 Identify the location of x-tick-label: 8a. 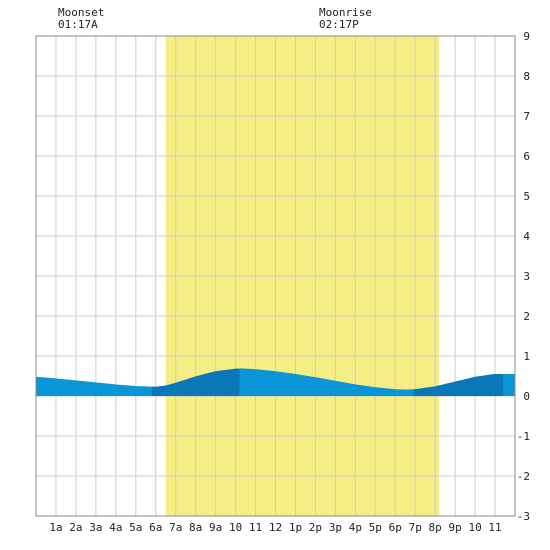
(195, 527).